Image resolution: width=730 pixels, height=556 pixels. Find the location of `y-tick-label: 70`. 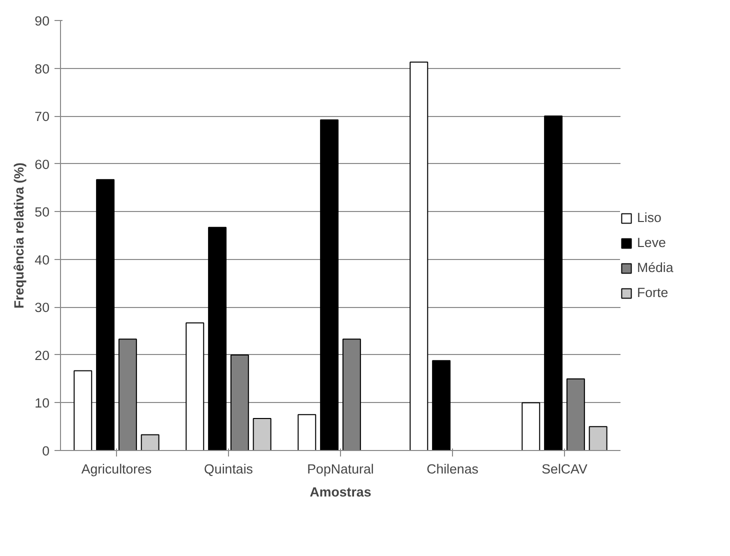

y-tick-label: 70 is located at coordinates (42, 116).